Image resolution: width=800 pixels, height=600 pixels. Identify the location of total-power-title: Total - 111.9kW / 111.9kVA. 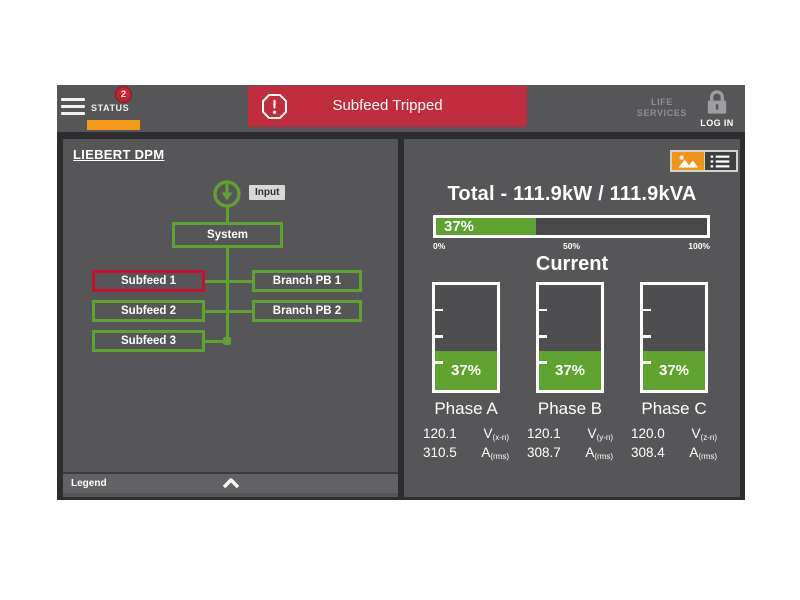
(572, 194).